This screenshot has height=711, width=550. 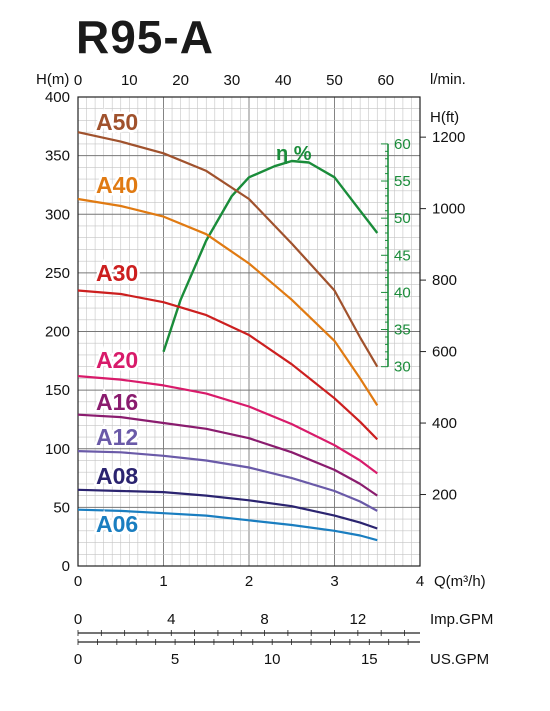 What do you see at coordinates (57, 97) in the screenshot?
I see `y-tick-label: 400` at bounding box center [57, 97].